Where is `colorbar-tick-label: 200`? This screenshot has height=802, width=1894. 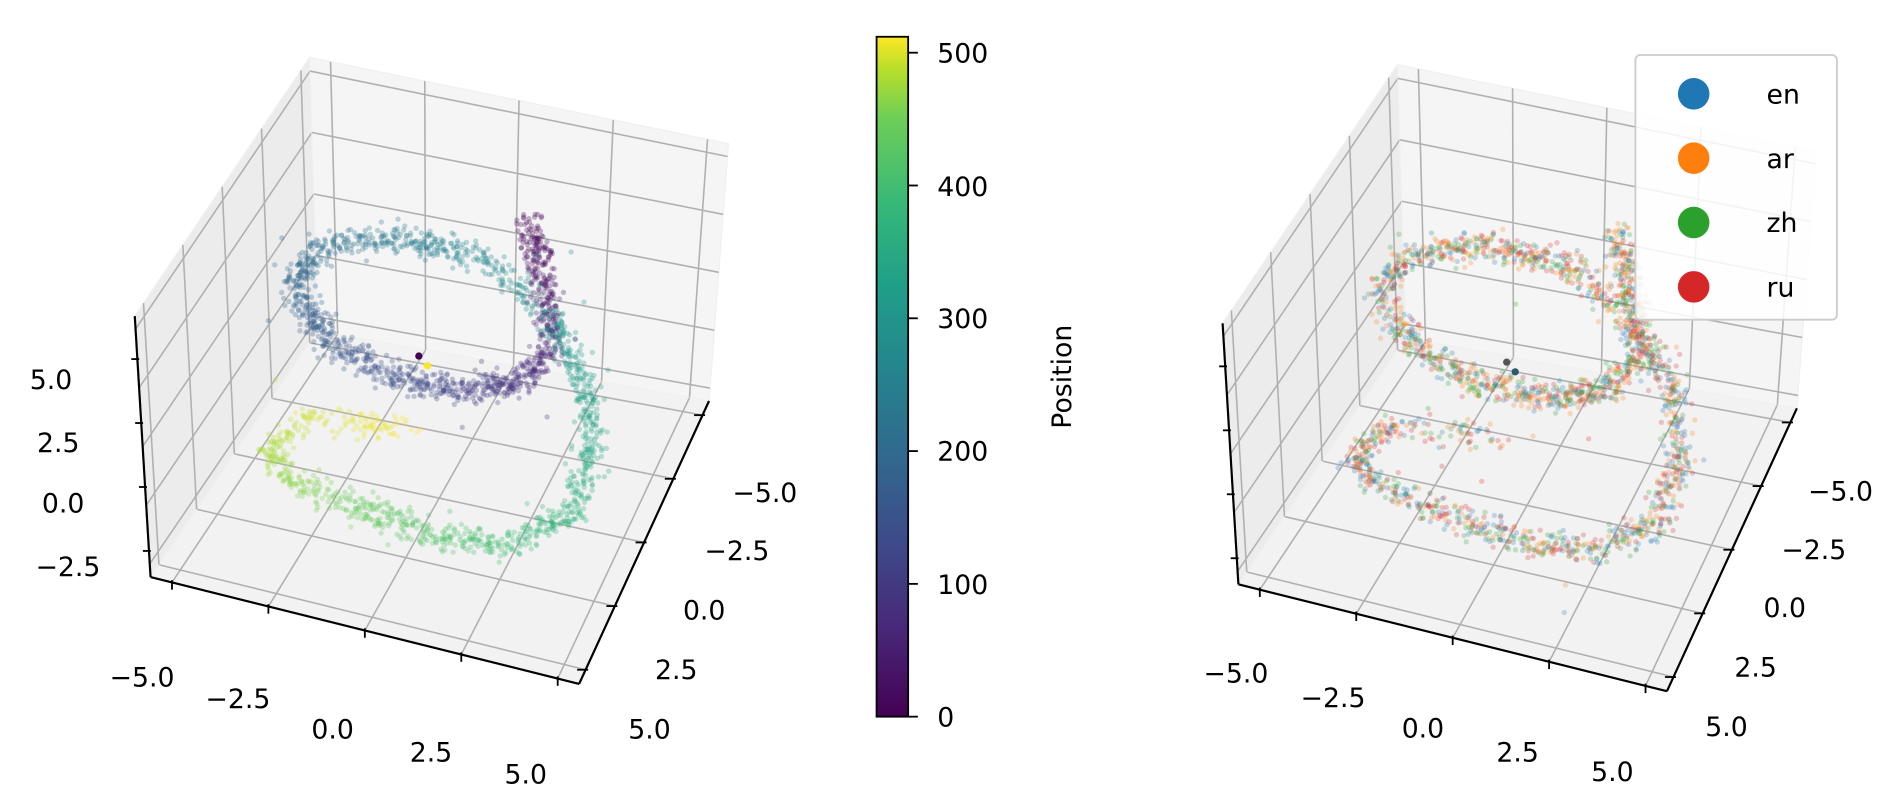 colorbar-tick-label: 200 is located at coordinates (962, 451).